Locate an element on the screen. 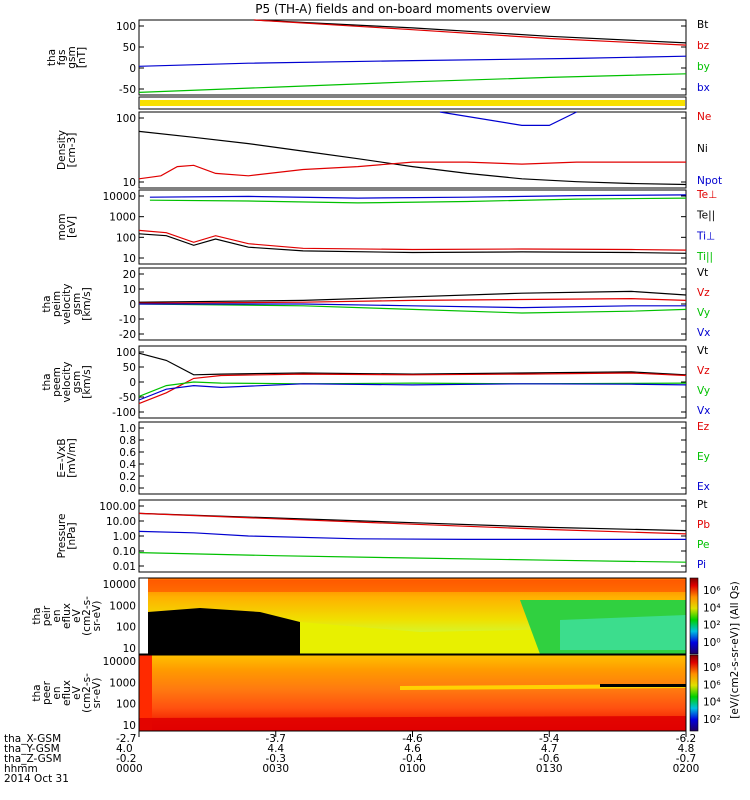 This screenshot has height=800, width=750. efield-panel: 1.00.80.60.40.20.0 E=-VxB[mV/m] Ez Ey Ex is located at coordinates (383, 458).